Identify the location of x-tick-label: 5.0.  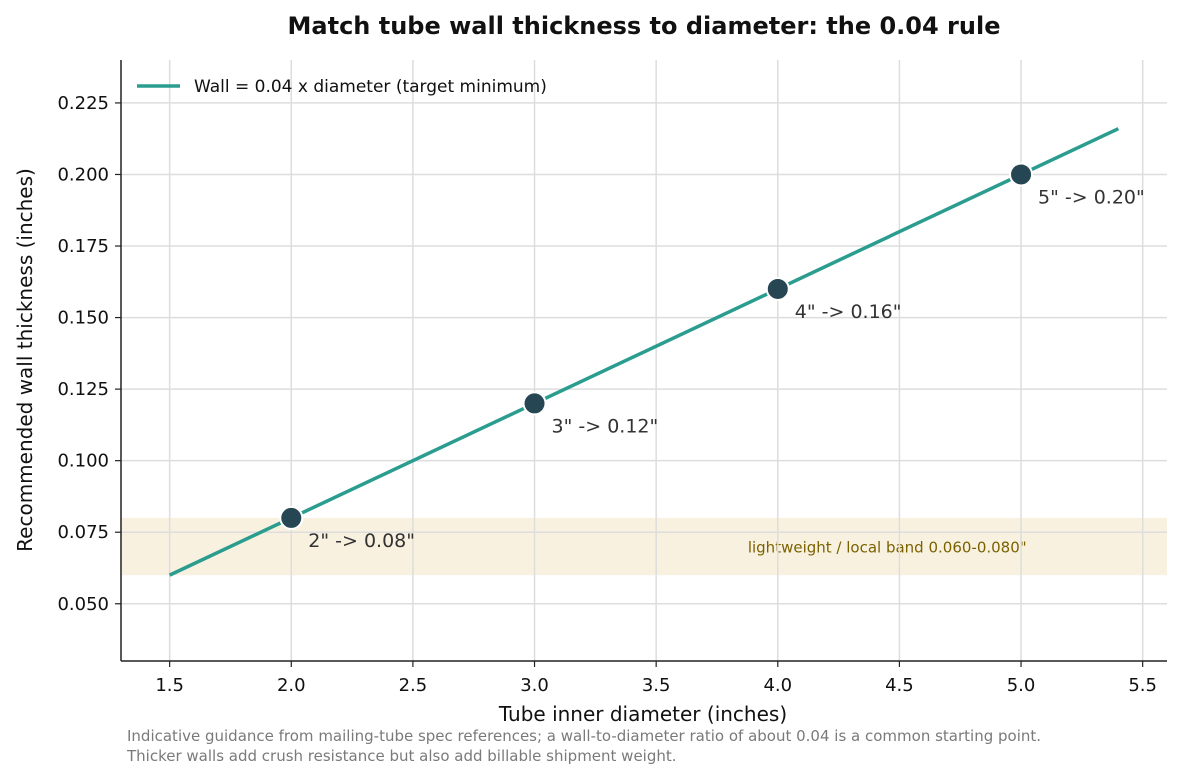
(1021, 685).